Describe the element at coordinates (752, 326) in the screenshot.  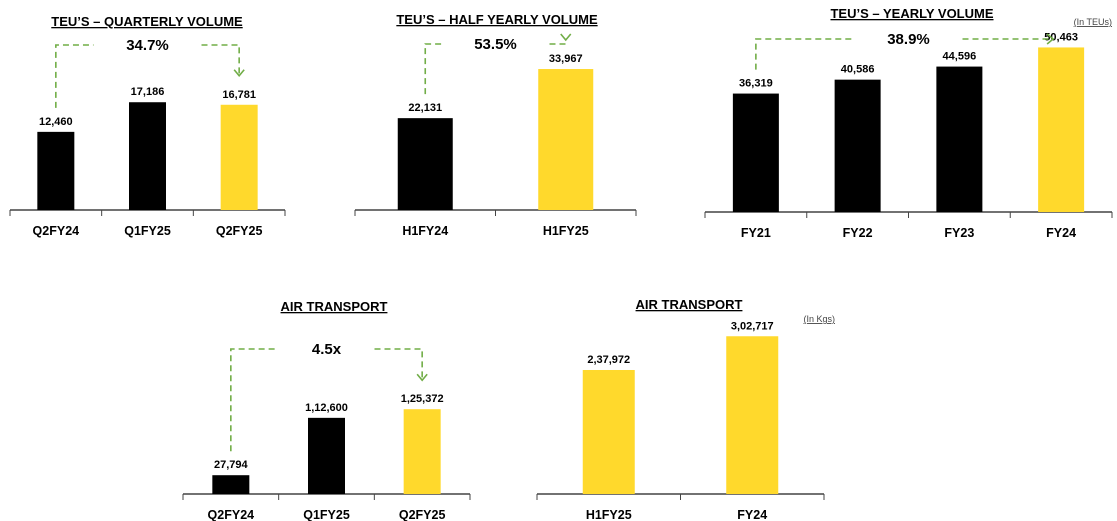
I see `data-label: 3,02,717` at that location.